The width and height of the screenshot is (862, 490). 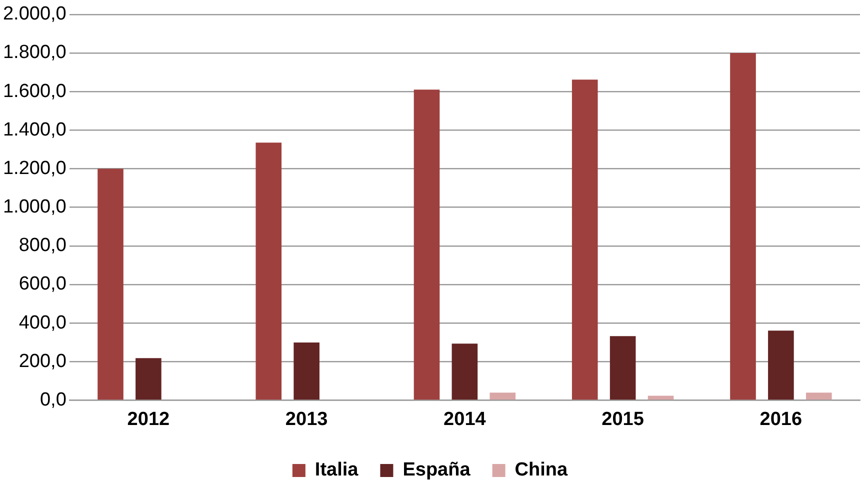 What do you see at coordinates (336, 470) in the screenshot?
I see `legend-label: Italia` at bounding box center [336, 470].